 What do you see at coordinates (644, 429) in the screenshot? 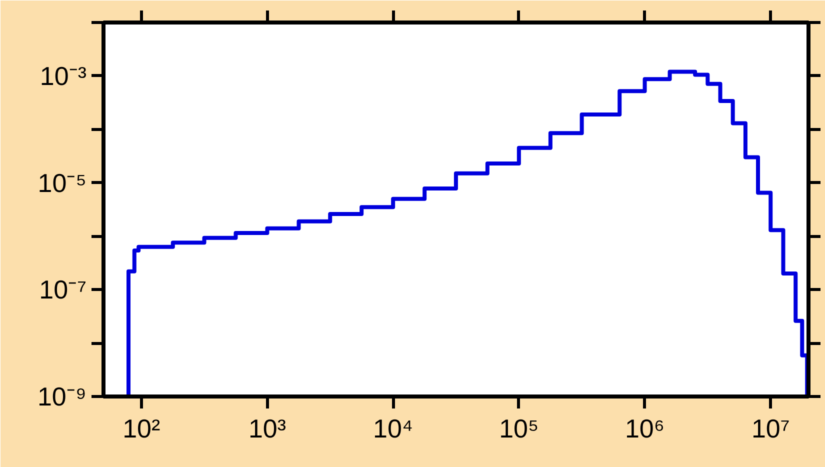
I see `x-tick-label: 10⁶` at bounding box center [644, 429].